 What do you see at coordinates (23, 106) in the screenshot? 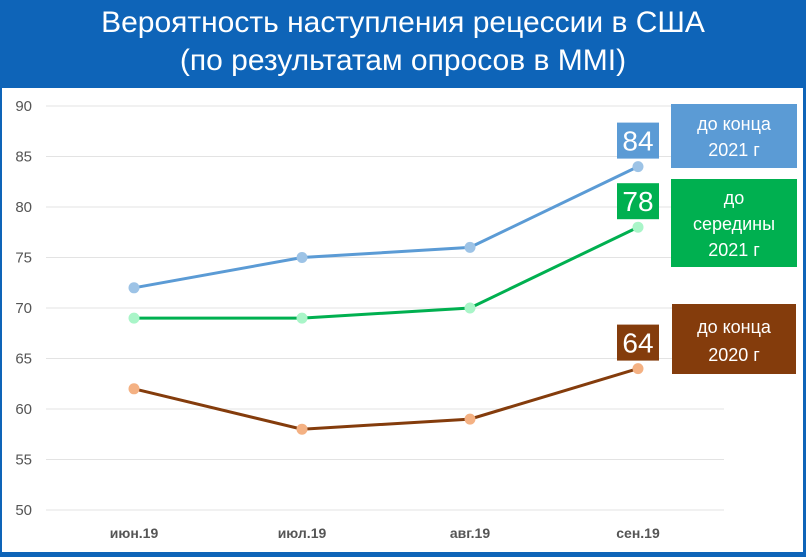
I see `y-tick-label: 90` at bounding box center [23, 106].